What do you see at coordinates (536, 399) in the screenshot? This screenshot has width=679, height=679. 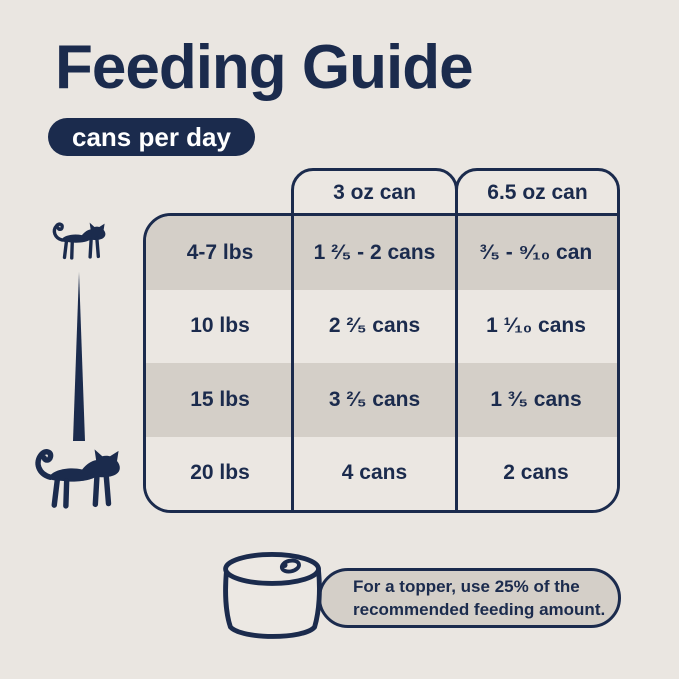 I see `amount-6-5oz-cell: 1 ³⁄₅ cans` at bounding box center [536, 399].